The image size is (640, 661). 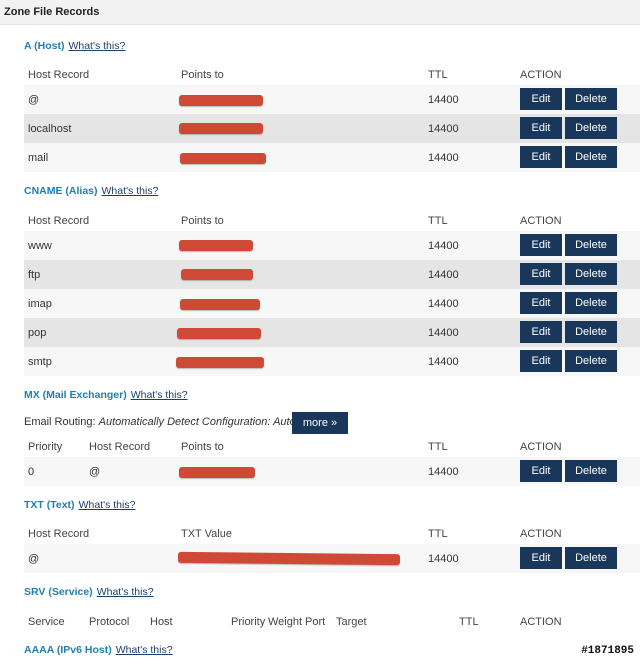 What do you see at coordinates (97, 46) in the screenshot?
I see `a-whats-this-link: What's this?` at bounding box center [97, 46].